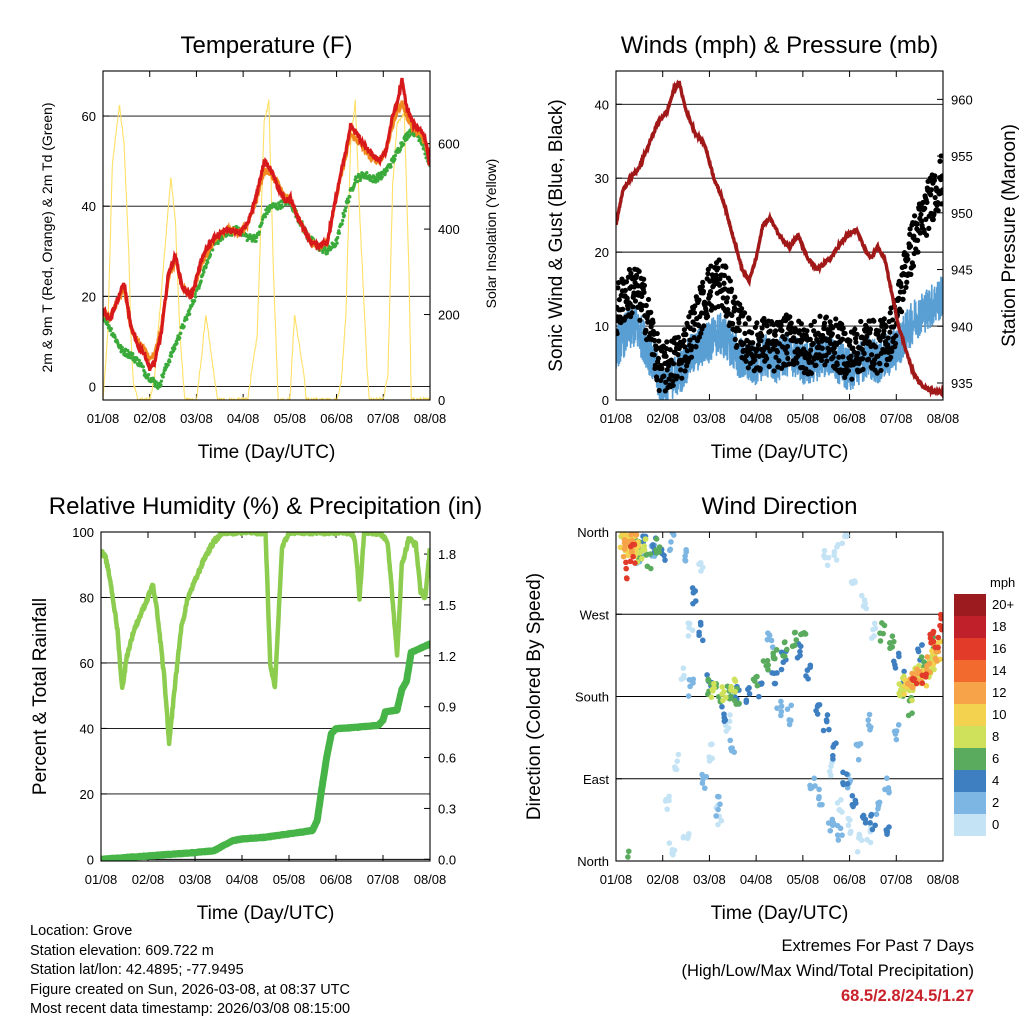  What do you see at coordinates (662, 418) in the screenshot?
I see `x-tick-label: 02/08` at bounding box center [662, 418].